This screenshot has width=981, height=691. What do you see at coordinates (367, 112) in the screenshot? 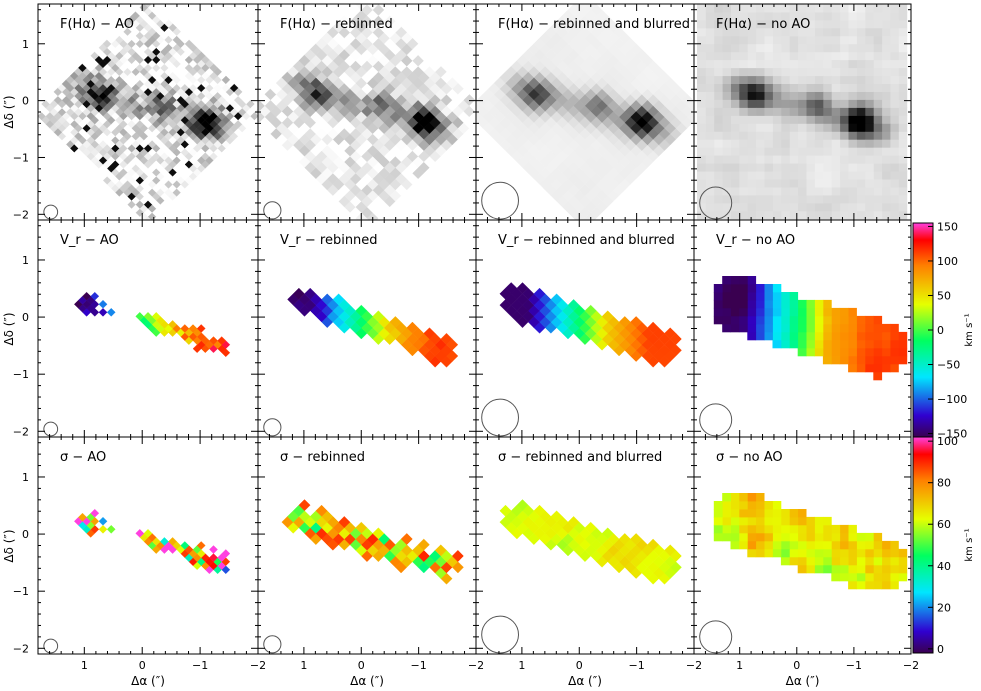
I see `panel-flux-2: F(Hα) − rebinned` at bounding box center [367, 112].